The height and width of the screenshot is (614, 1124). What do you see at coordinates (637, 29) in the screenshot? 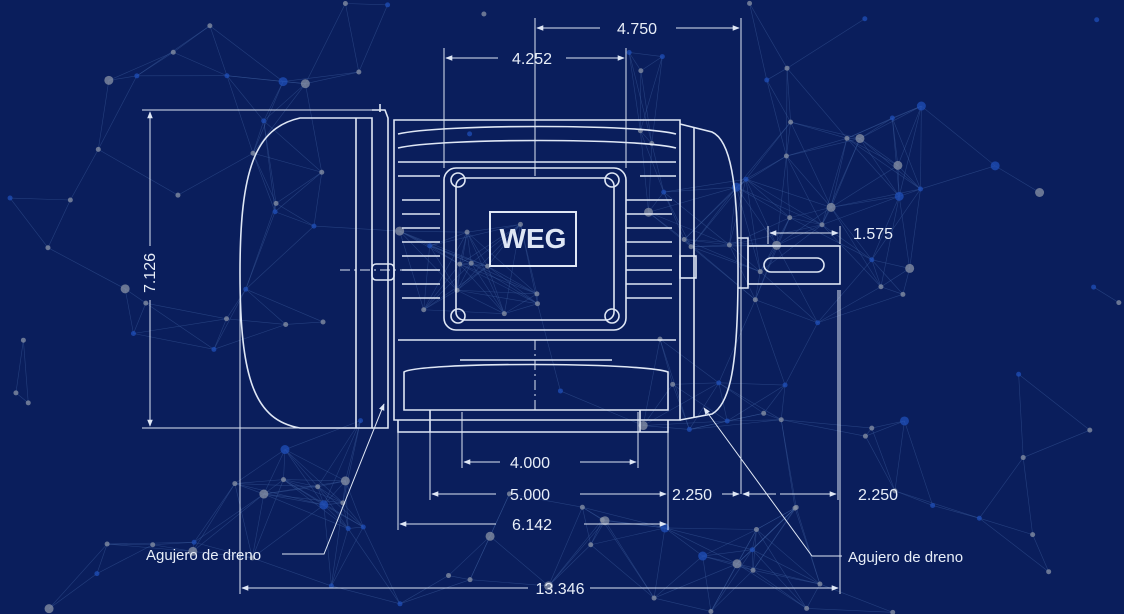
I see `dim-frame-length: 4.750` at bounding box center [637, 29].